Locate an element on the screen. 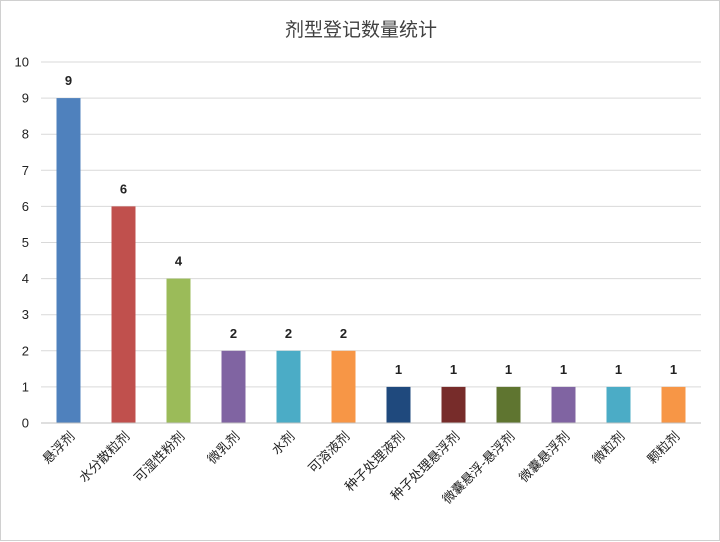 This screenshot has width=720, height=542. category-label: 微粒剂 is located at coordinates (609, 448).